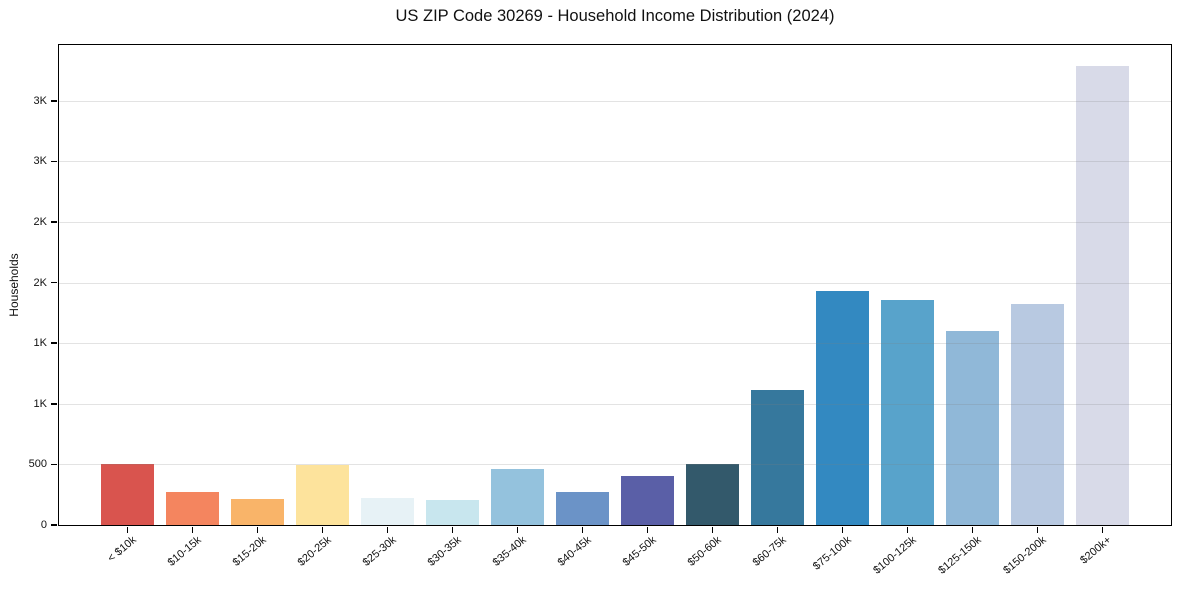  I want to click on bar-$75-100k, so click(842, 407).